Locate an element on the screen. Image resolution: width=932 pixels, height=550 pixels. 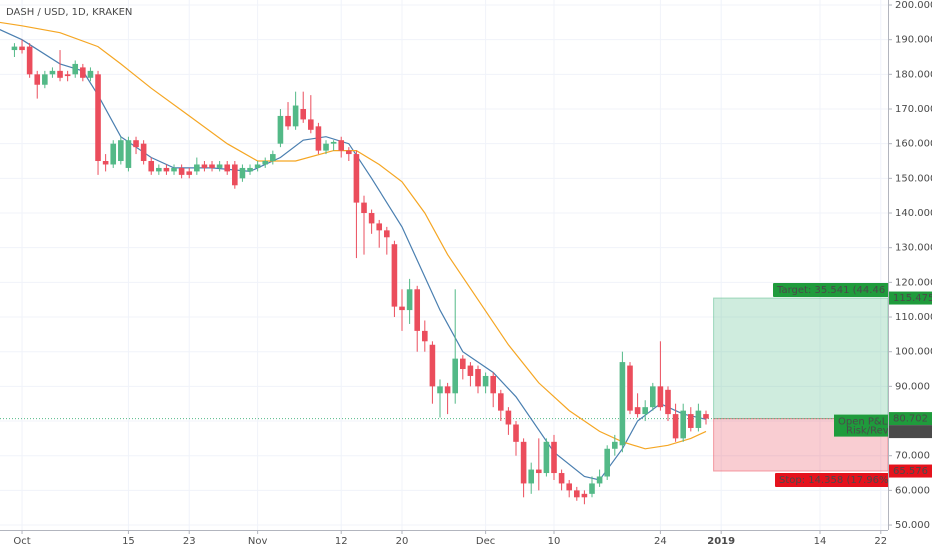
last-price-tag: 79.934 is located at coordinates (910, 432).